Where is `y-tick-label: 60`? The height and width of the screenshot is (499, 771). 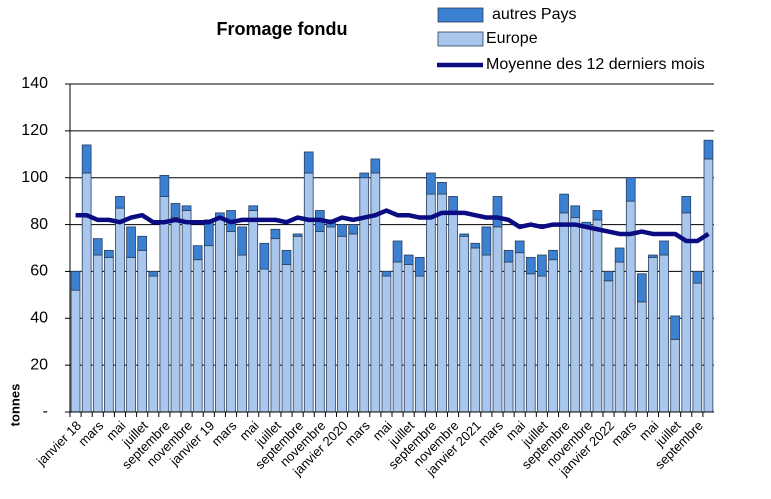
y-tick-label: 60 is located at coordinates (39, 271).